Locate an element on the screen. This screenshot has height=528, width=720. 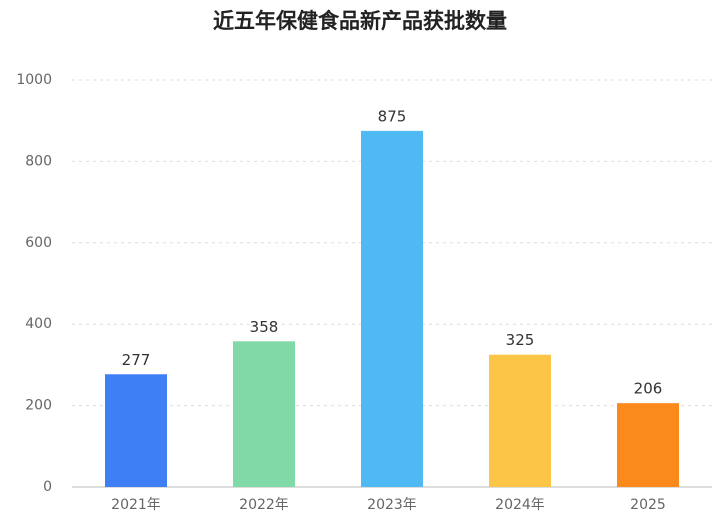
y-tick-label: 800 is located at coordinates (38, 161).